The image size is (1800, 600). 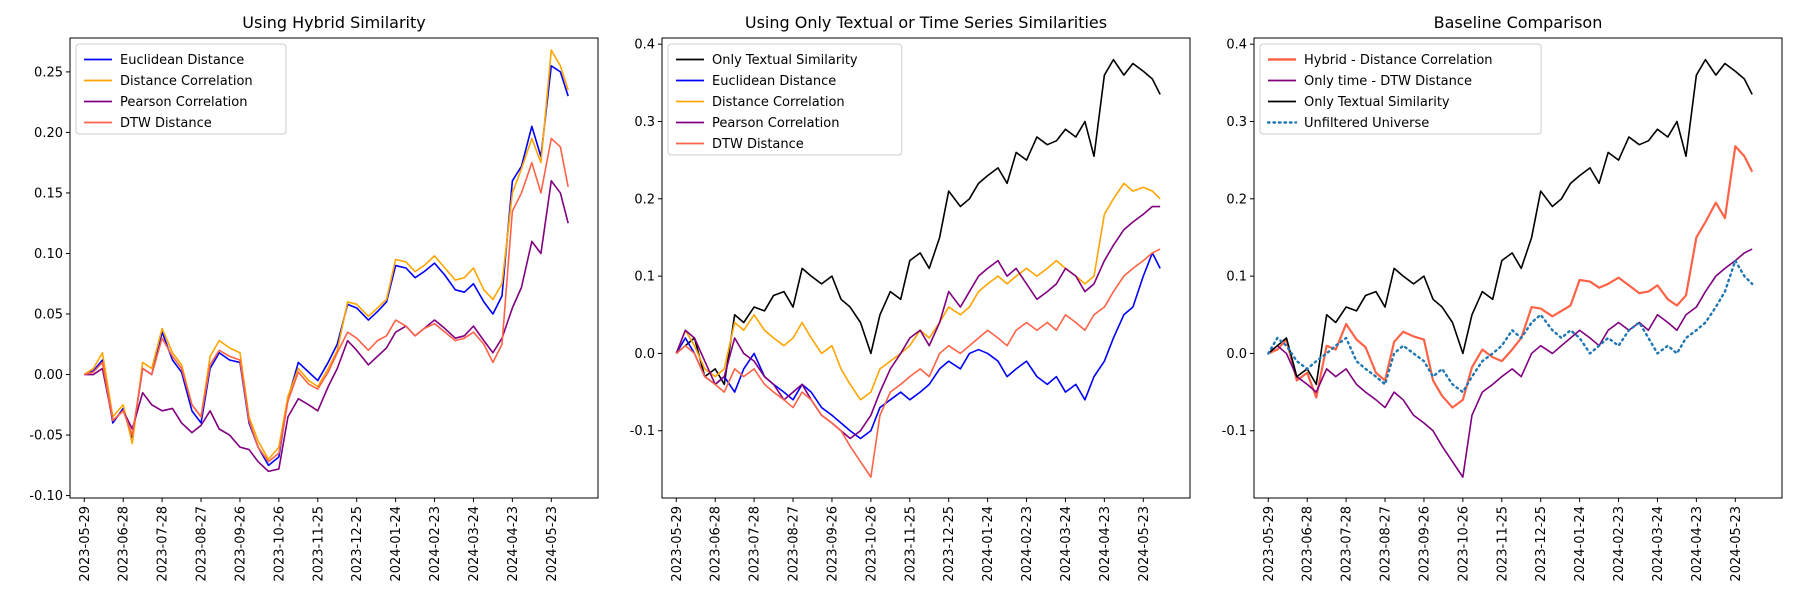 What do you see at coordinates (1236, 45) in the screenshot?
I see `y-tick-label: 0.4` at bounding box center [1236, 45].